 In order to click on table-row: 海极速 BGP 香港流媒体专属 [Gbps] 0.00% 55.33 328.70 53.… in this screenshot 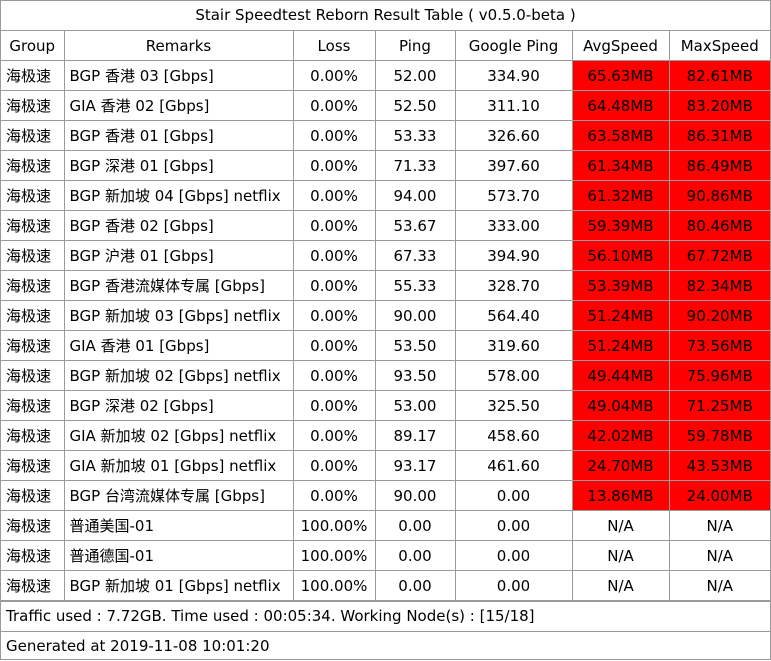, I will do `click(385, 285)`.